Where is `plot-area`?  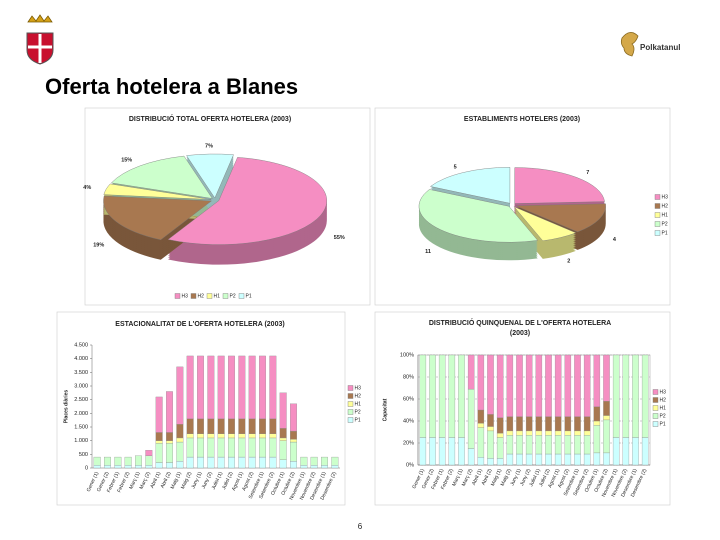
plot-area is located at coordinates (534, 410).